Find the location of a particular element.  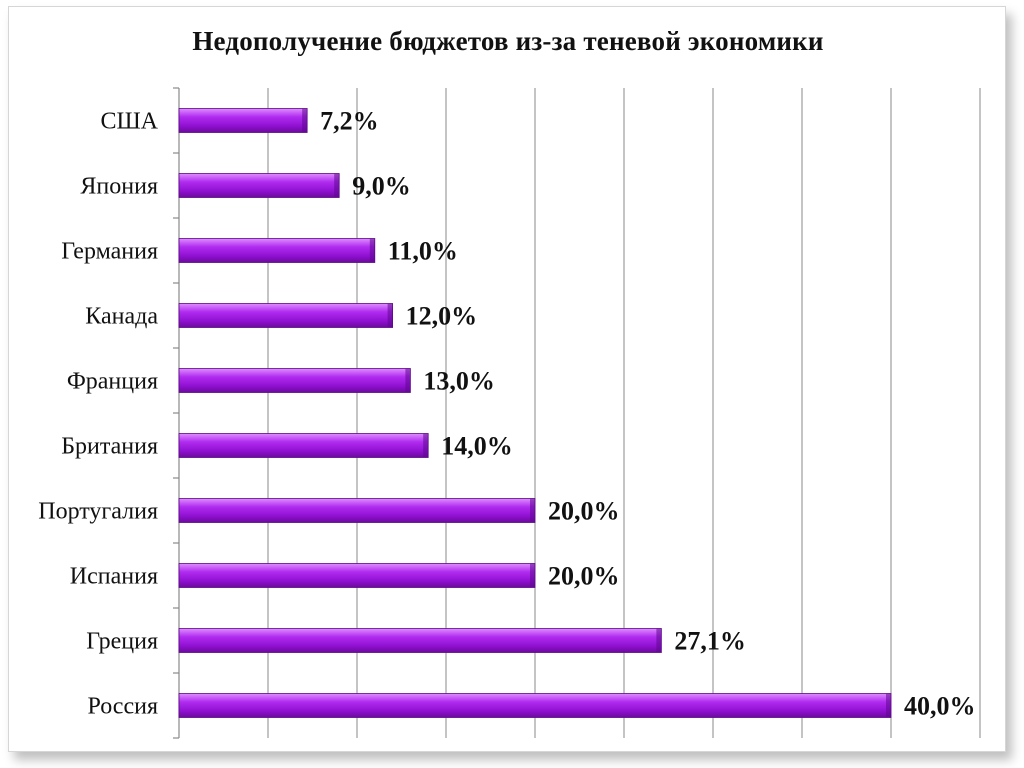

category-label: Франция is located at coordinates (112, 382).